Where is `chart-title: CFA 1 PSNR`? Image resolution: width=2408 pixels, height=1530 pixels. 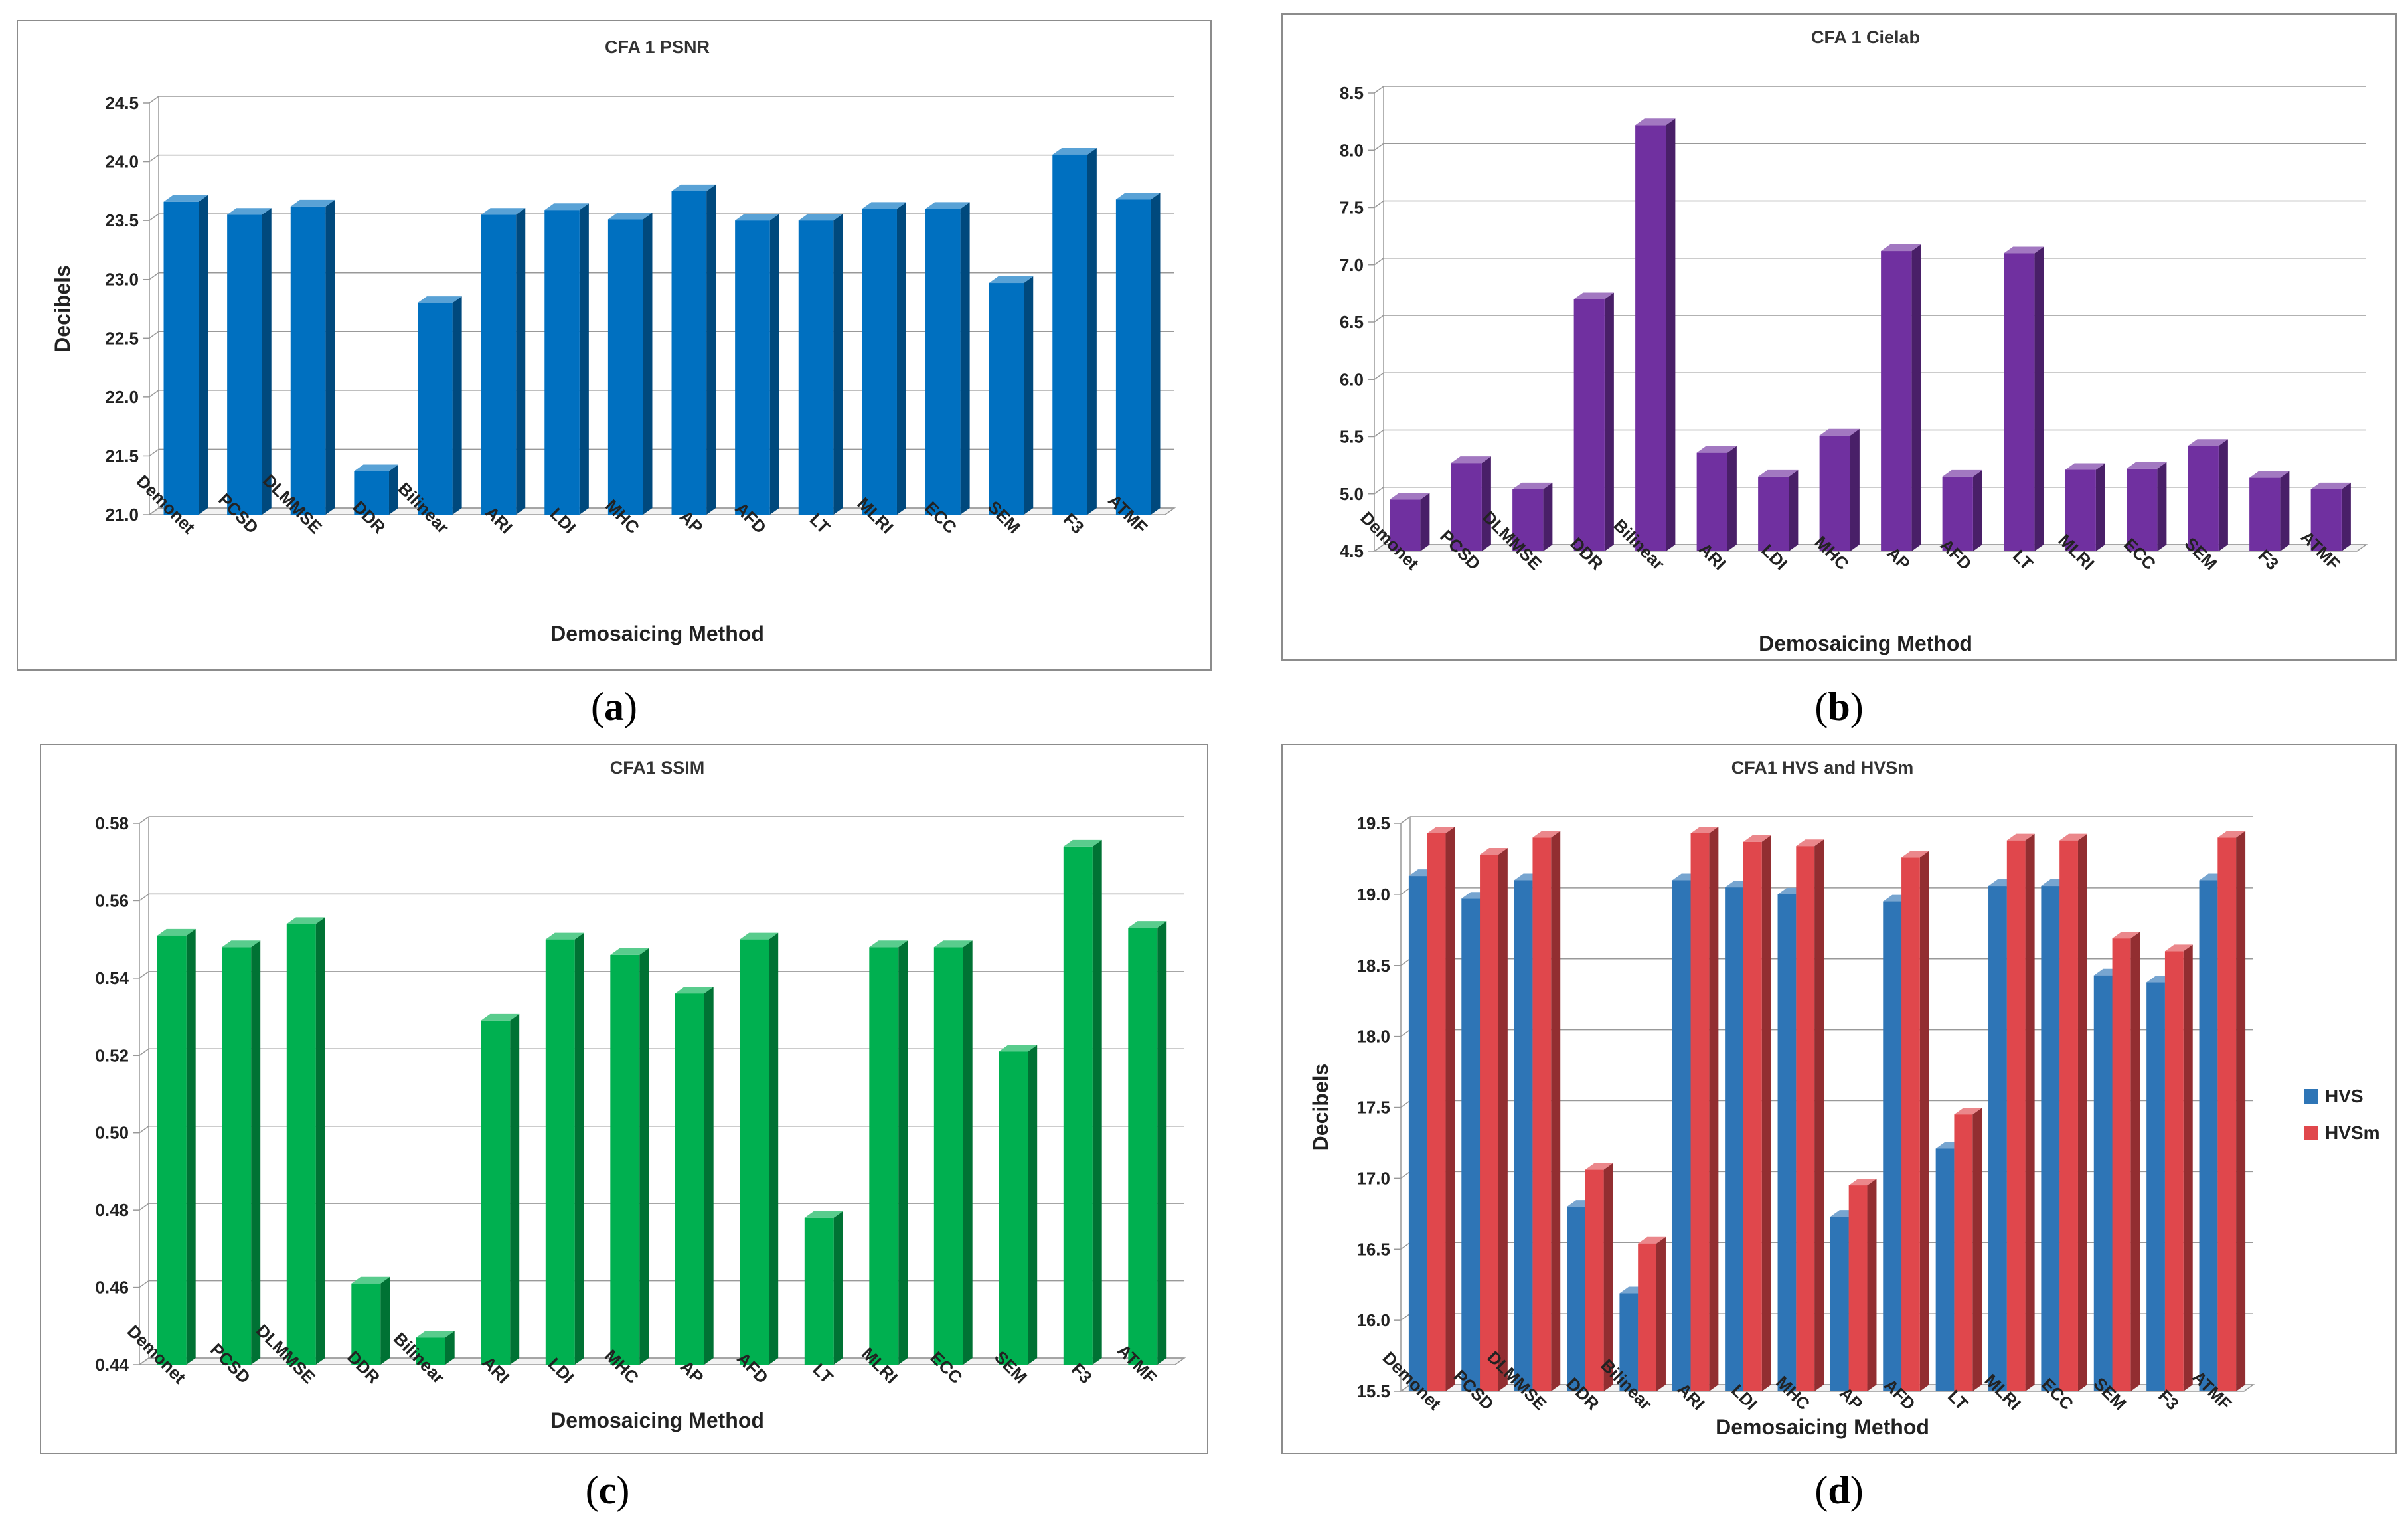
chart-title: CFA 1 PSNR is located at coordinates (657, 47).